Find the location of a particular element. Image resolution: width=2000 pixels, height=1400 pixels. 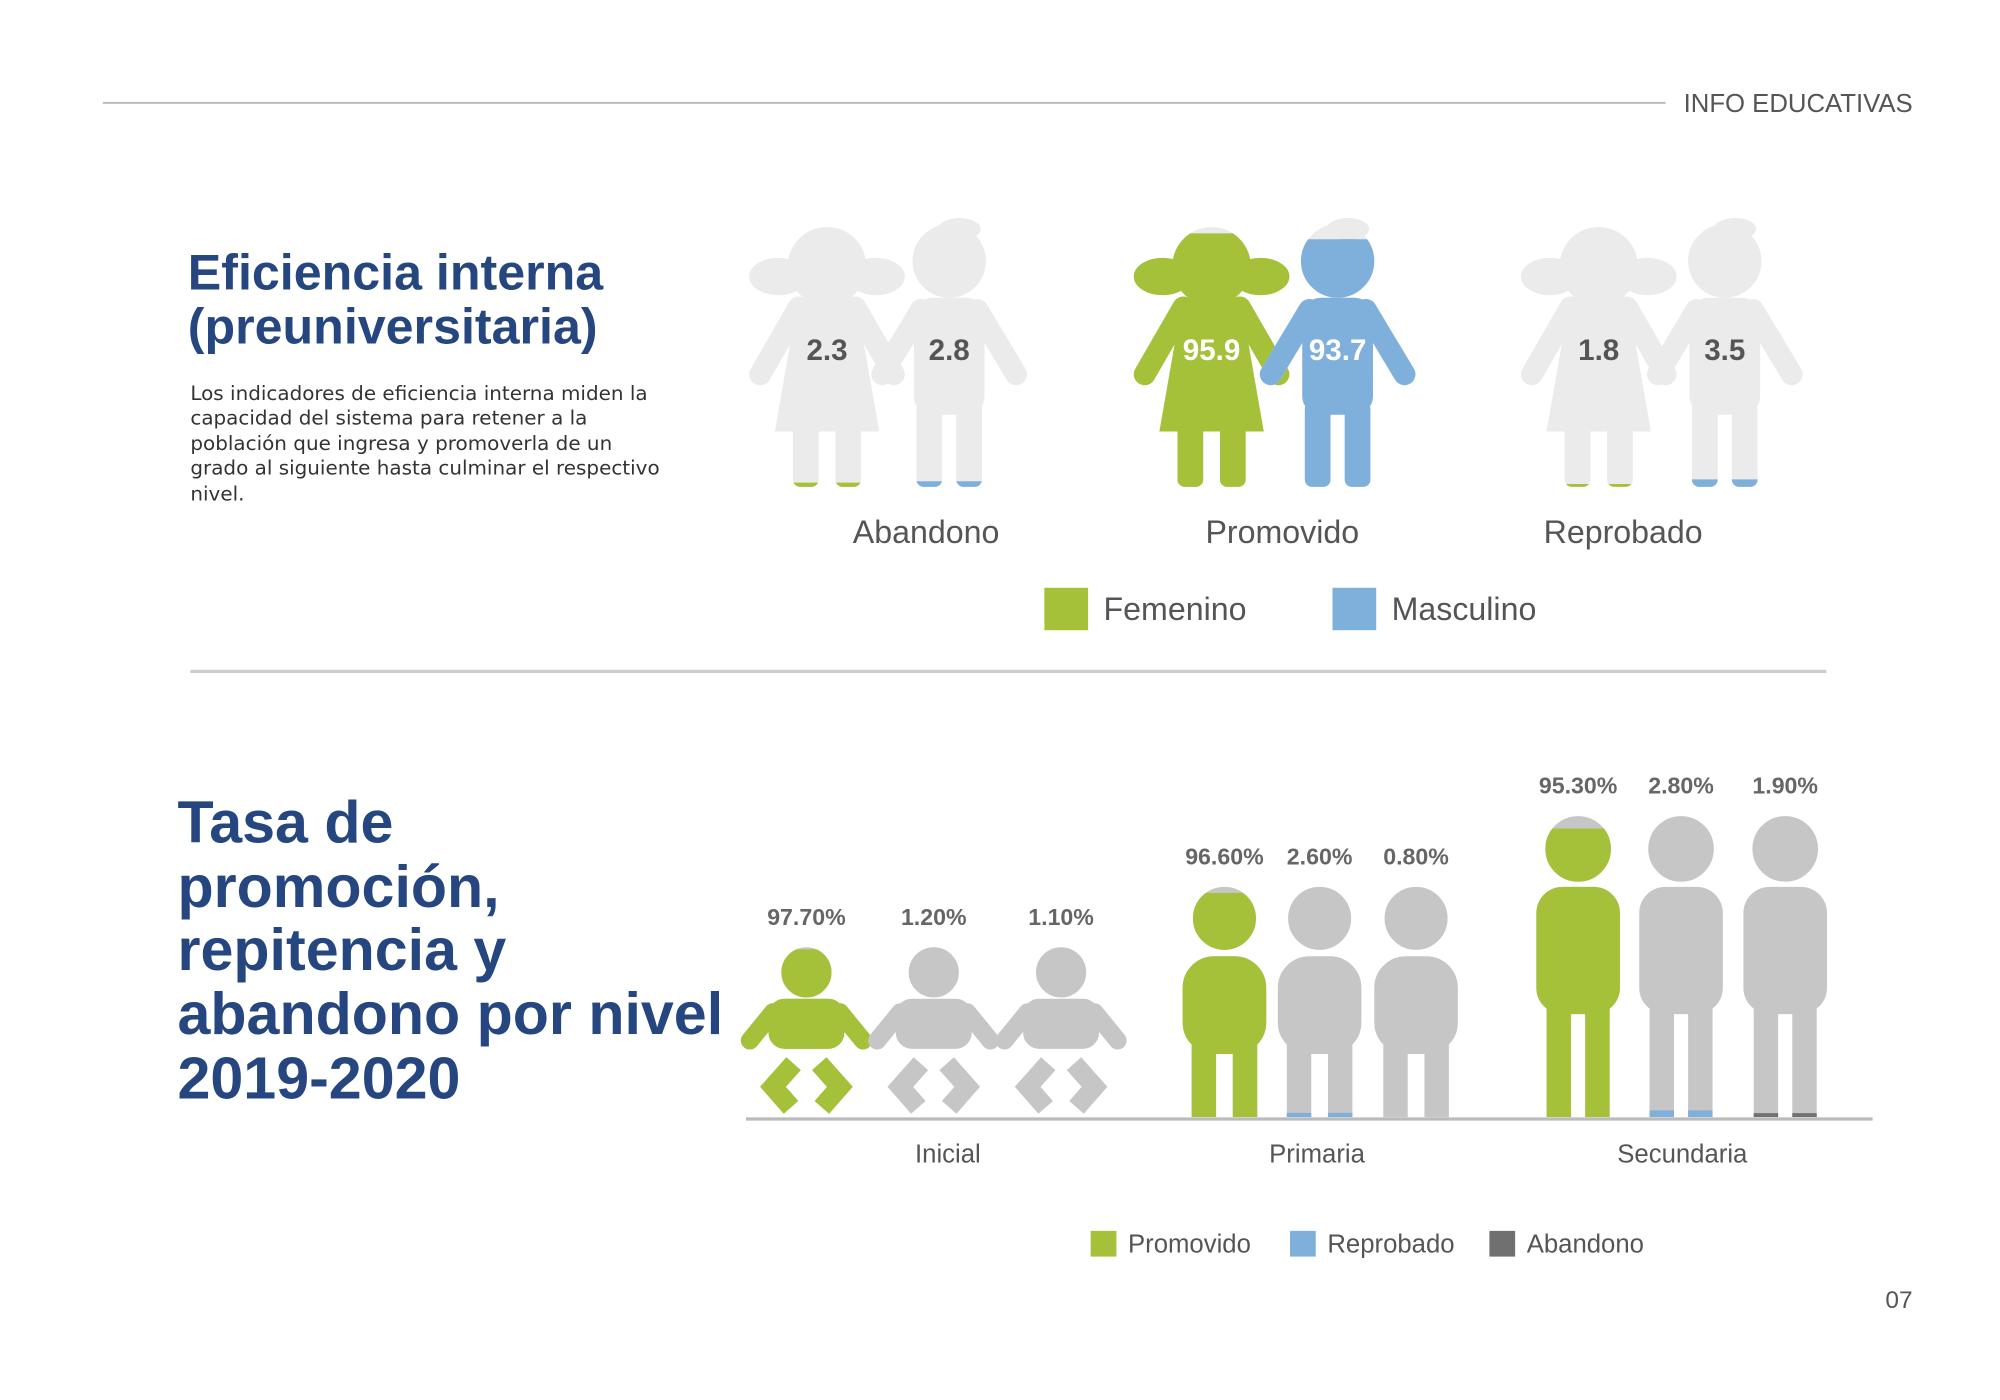

category-label: Inicial is located at coordinates (948, 1155).